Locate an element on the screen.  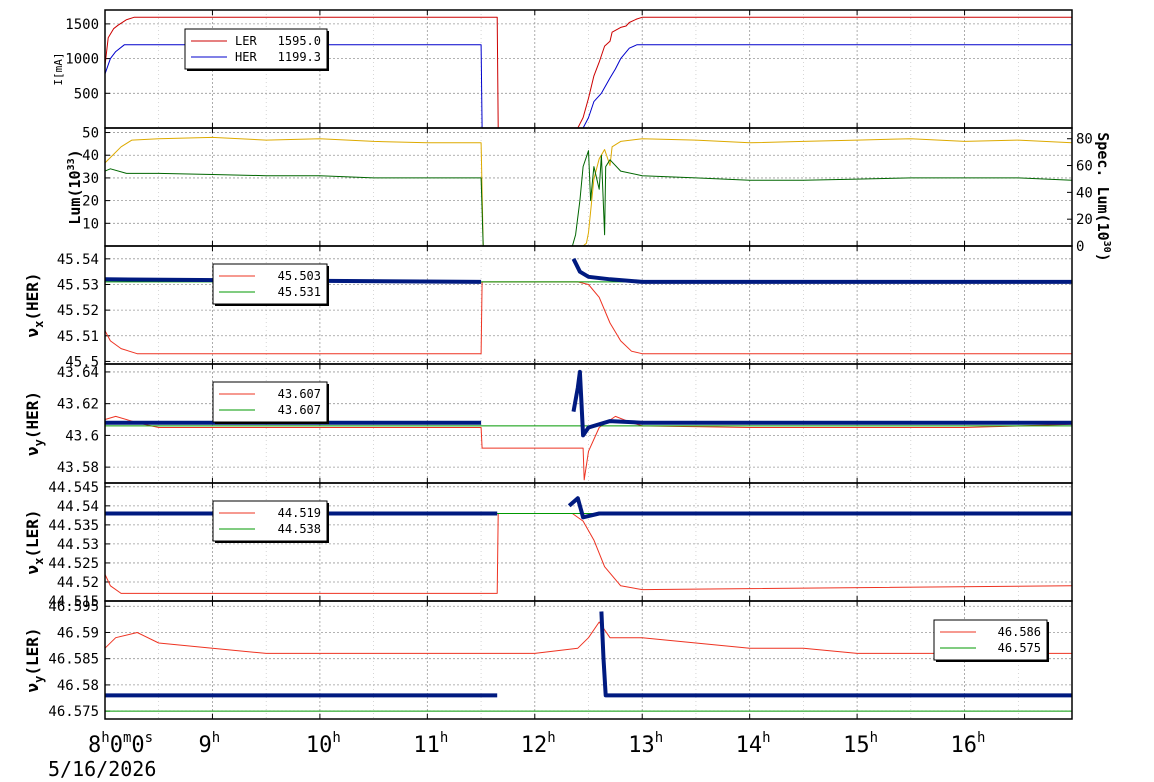
y-tick-label: 46.585 is located at coordinates (73, 660).